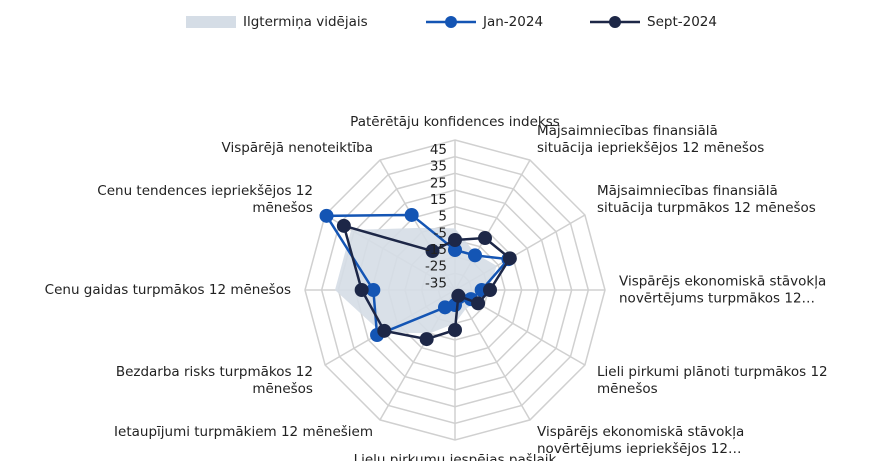  I want to click on tick-label: -15, so click(436, 250).